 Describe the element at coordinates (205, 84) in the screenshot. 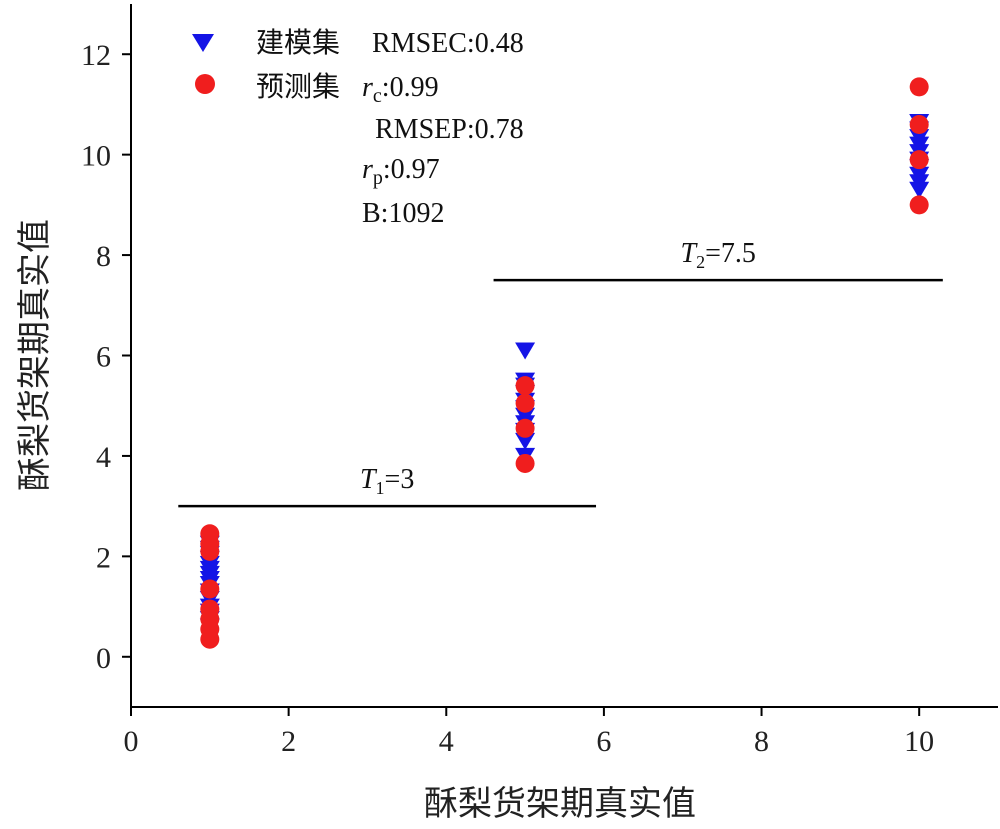

I see `legend-marker-prediction` at that location.